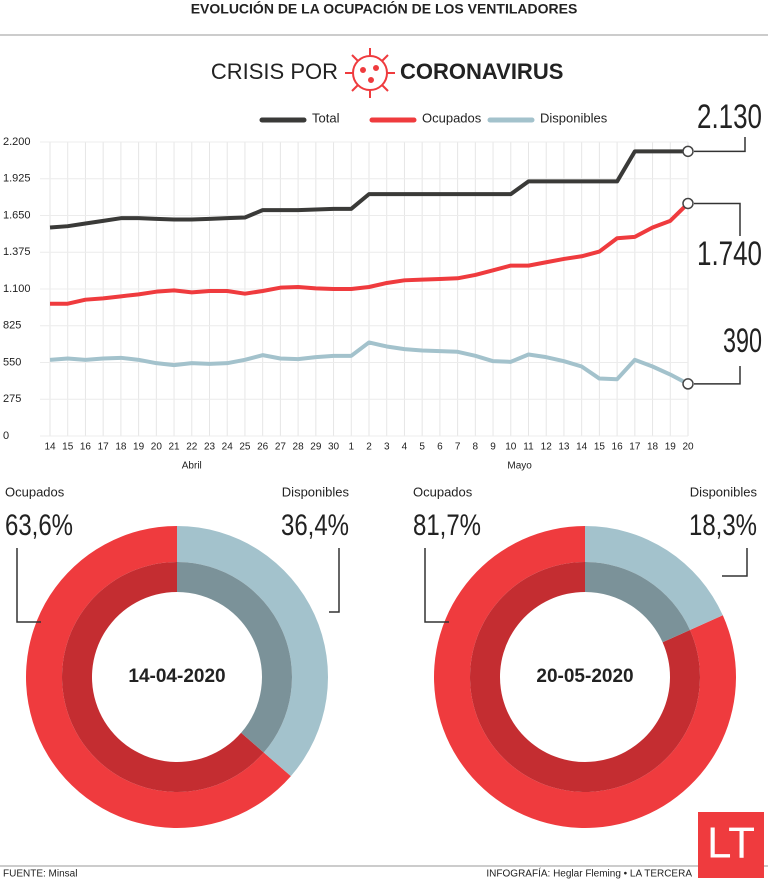 This screenshot has width=768, height=880. What do you see at coordinates (584, 676) in the screenshot?
I see `pie-center-label: 20-05-2020` at bounding box center [584, 676].